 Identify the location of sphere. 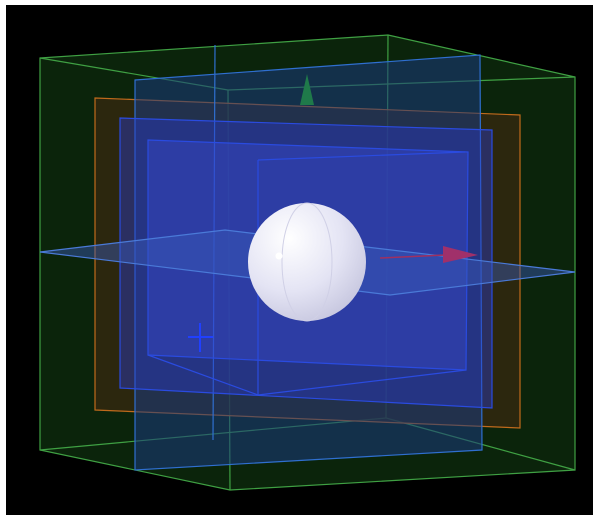
(307, 262).